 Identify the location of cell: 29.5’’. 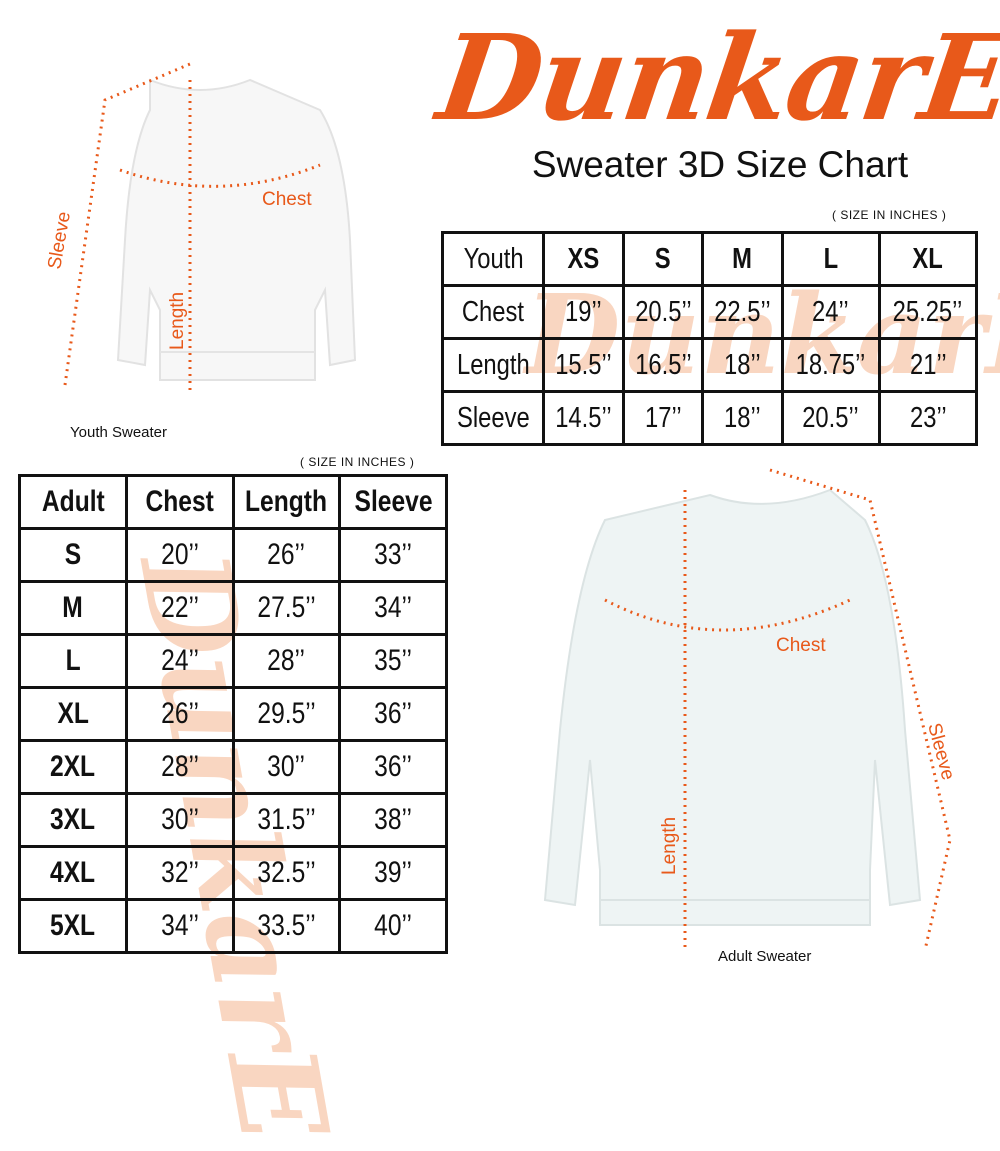
(286, 713).